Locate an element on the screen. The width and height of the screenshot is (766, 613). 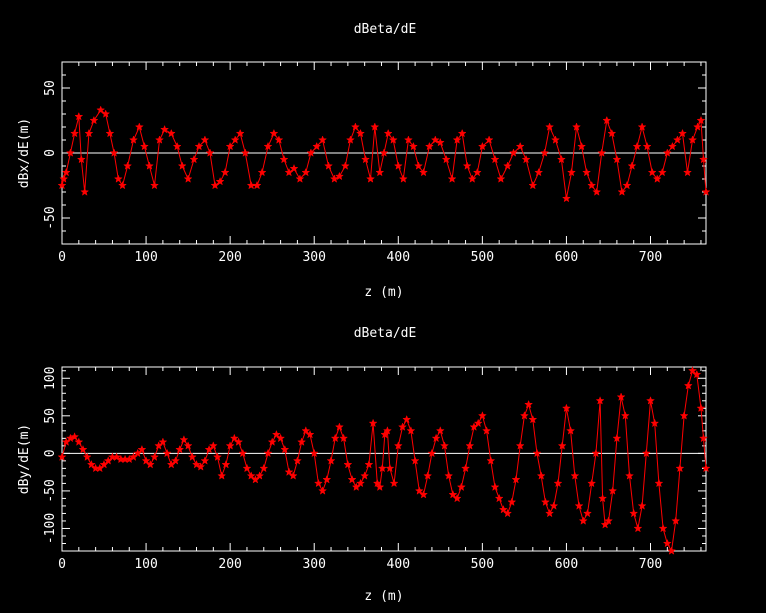
x-tick-label: 200 is located at coordinates (229, 257).